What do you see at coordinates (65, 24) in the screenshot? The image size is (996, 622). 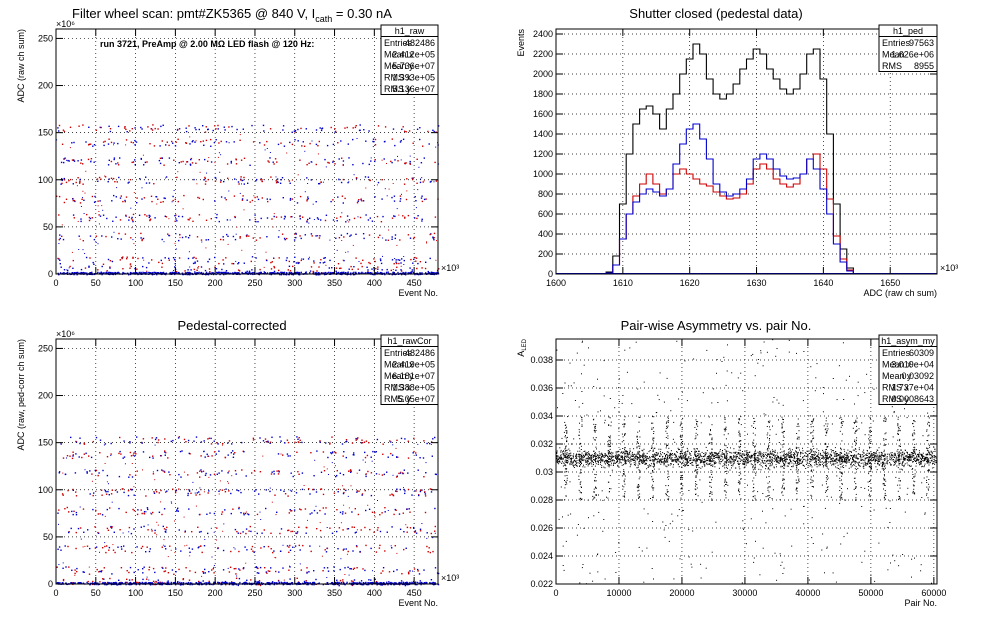 I see `y-exponent: ×10⁶` at bounding box center [65, 24].